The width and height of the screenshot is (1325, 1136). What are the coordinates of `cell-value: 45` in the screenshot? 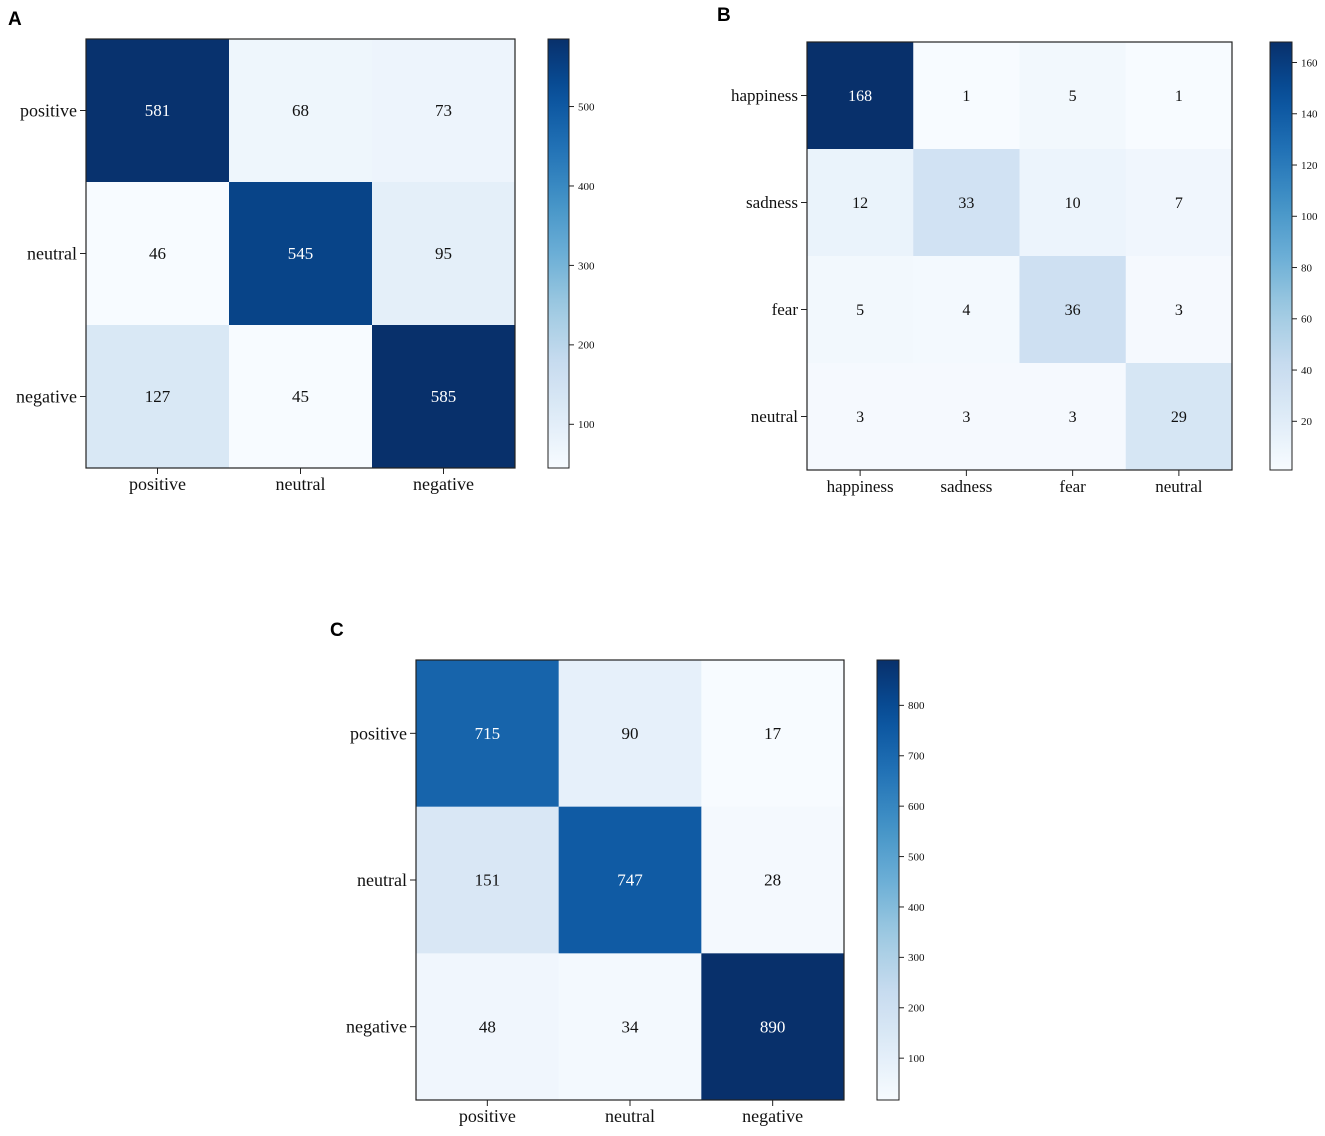 It's located at (300, 396).